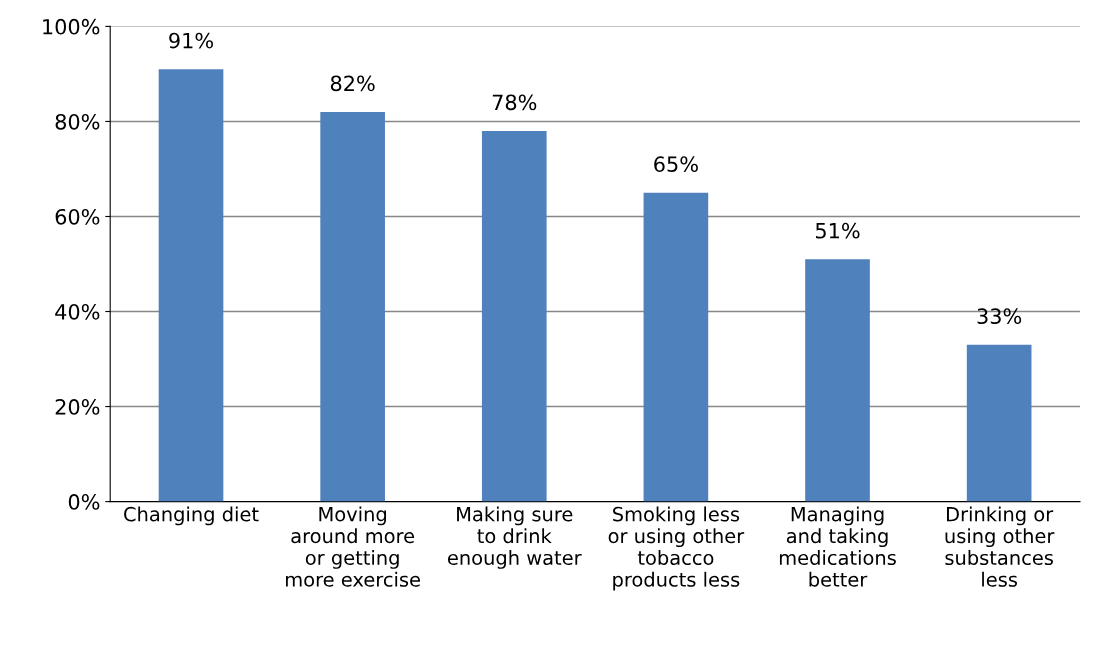 The image size is (1102, 660). Describe the element at coordinates (676, 164) in the screenshot. I see `data-label: 65%` at that location.